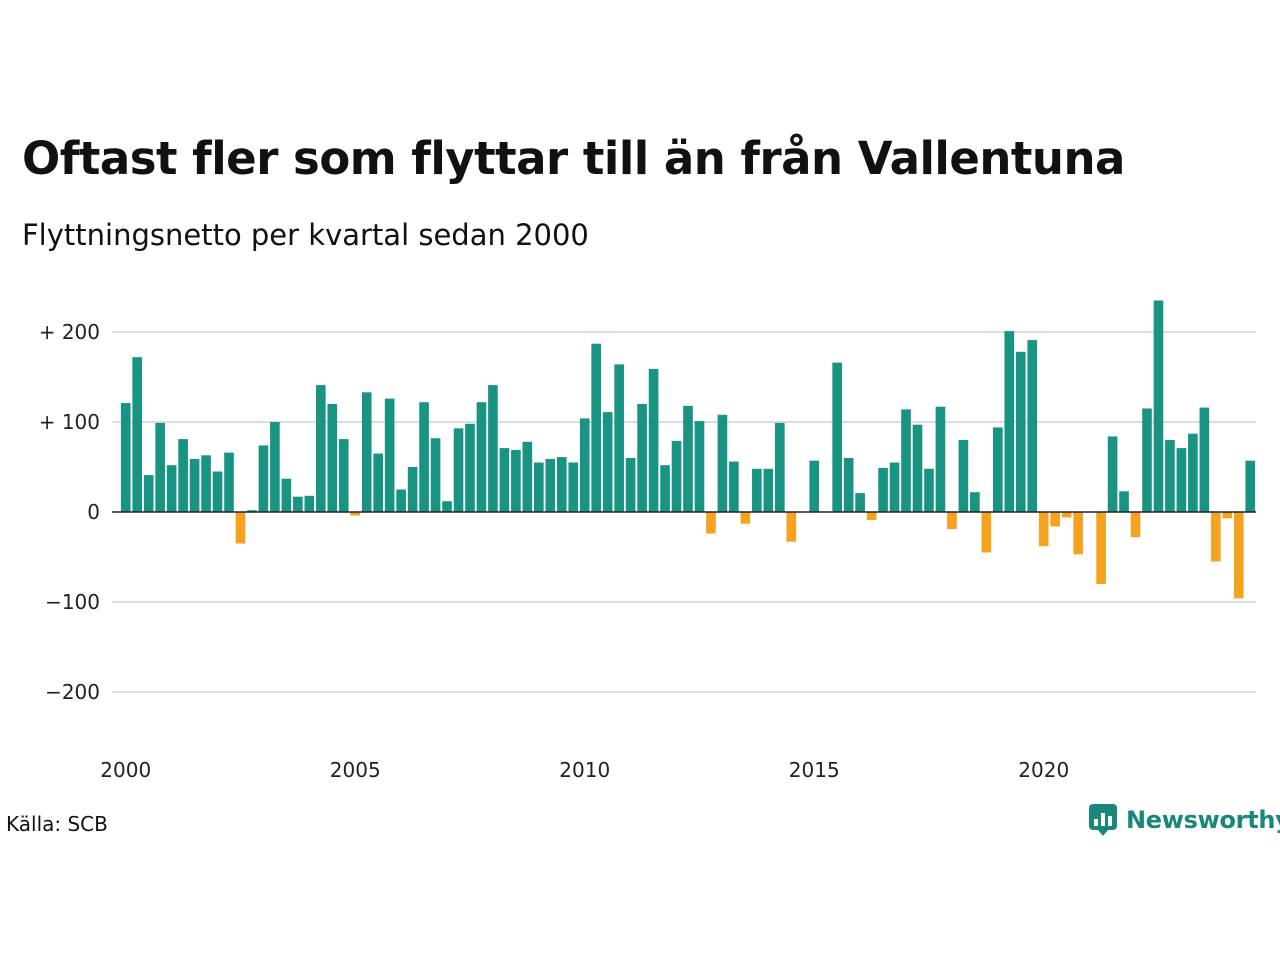  What do you see at coordinates (305, 235) in the screenshot?
I see `chart-subtitle: Flyttningsnetto per kvartal sedan 2000` at bounding box center [305, 235].